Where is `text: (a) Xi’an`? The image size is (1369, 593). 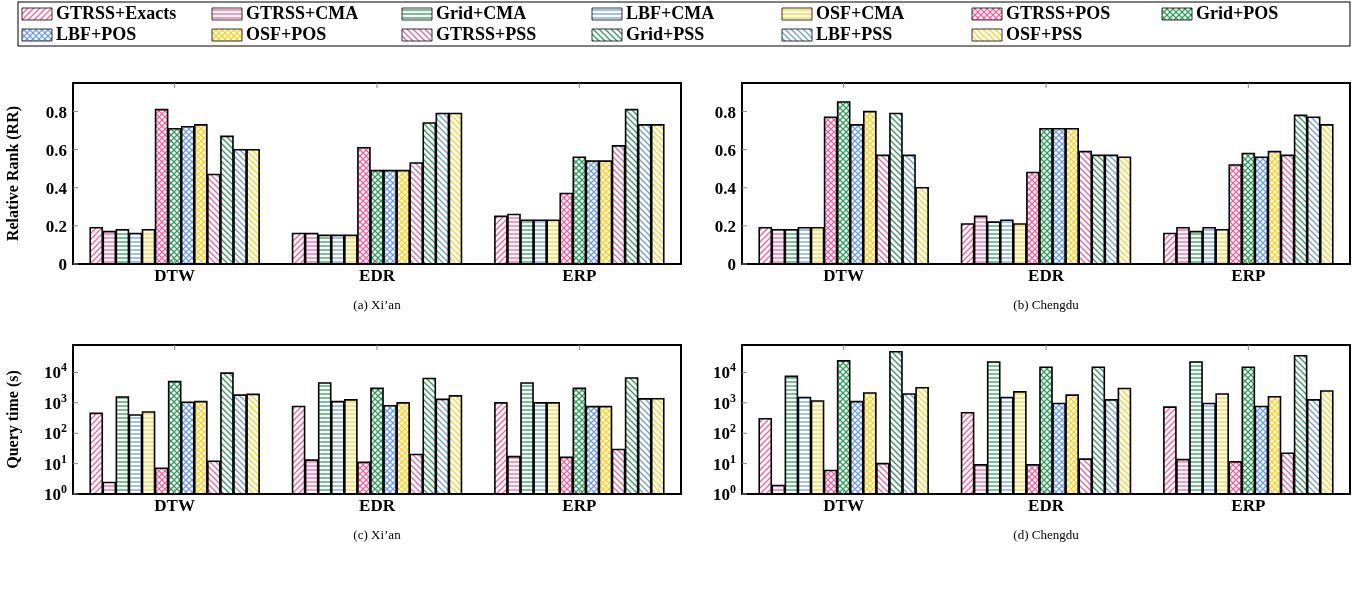 text: (a) Xi’an is located at coordinates (377, 304).